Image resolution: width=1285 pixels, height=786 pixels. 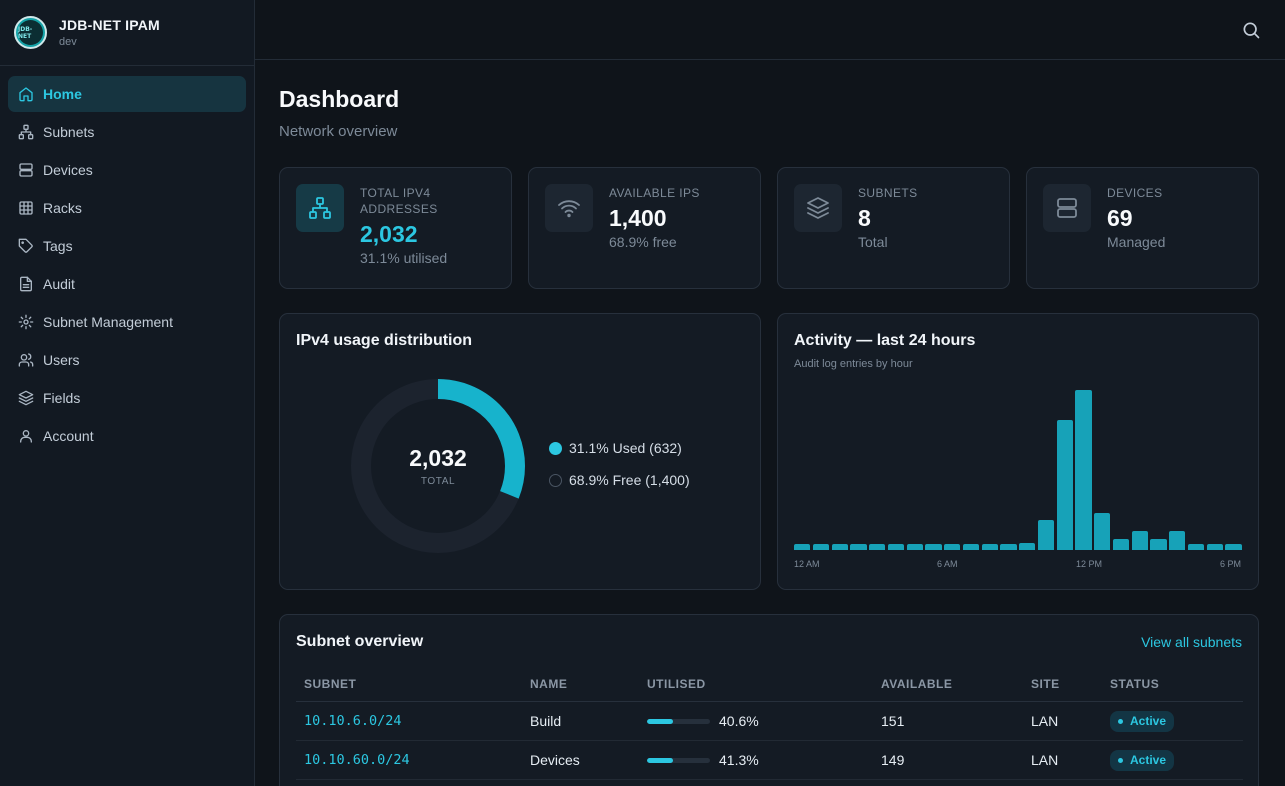 I want to click on utilised-value: 41.3%, so click(x=739, y=760).